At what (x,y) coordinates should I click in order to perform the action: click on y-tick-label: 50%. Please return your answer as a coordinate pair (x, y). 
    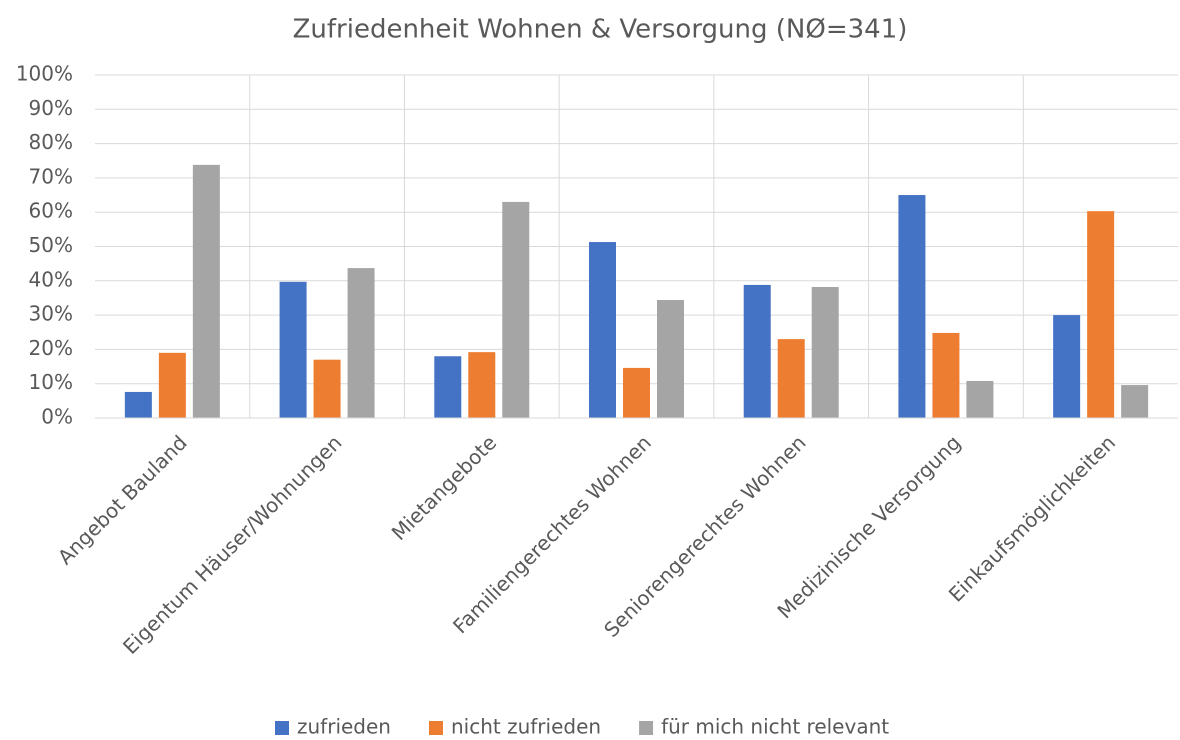
    Looking at the image, I should click on (51, 245).